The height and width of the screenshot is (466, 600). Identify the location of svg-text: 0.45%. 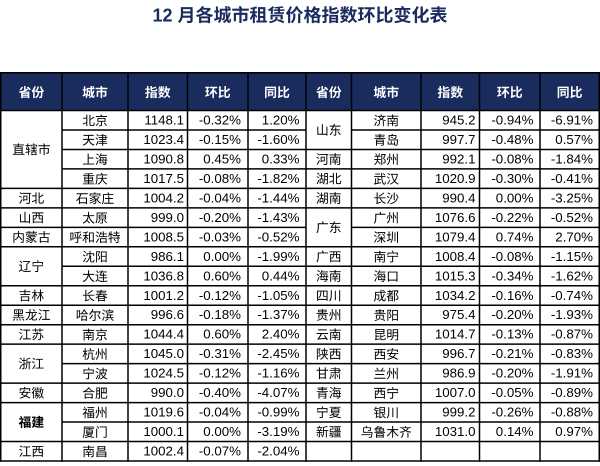
(222, 158).